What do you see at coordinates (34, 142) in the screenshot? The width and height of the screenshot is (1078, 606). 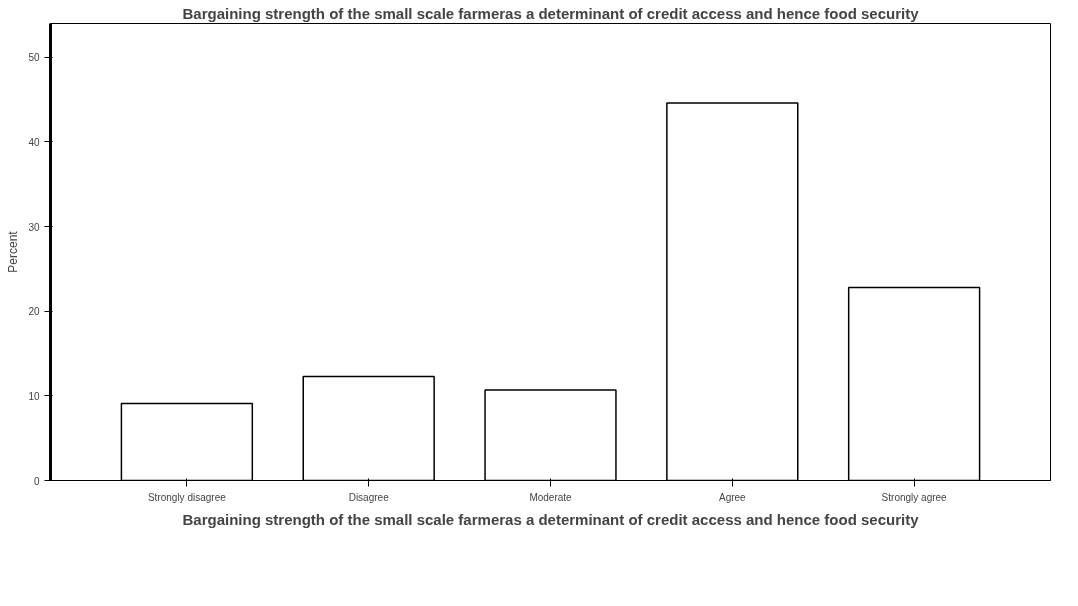 I see `y-tick-label: 40` at bounding box center [34, 142].